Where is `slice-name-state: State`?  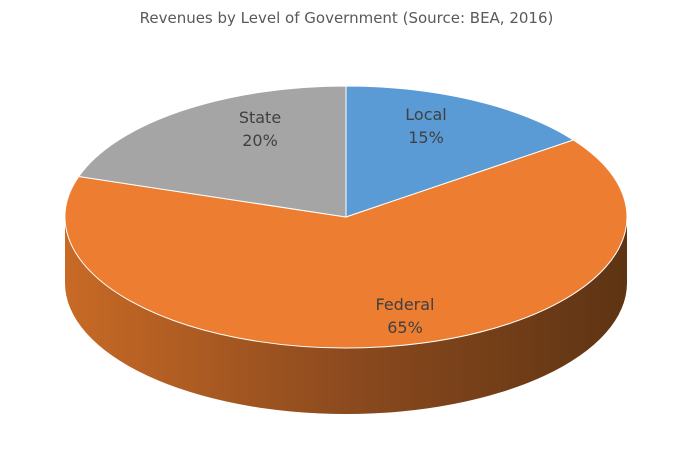 slice-name-state: State is located at coordinates (260, 117).